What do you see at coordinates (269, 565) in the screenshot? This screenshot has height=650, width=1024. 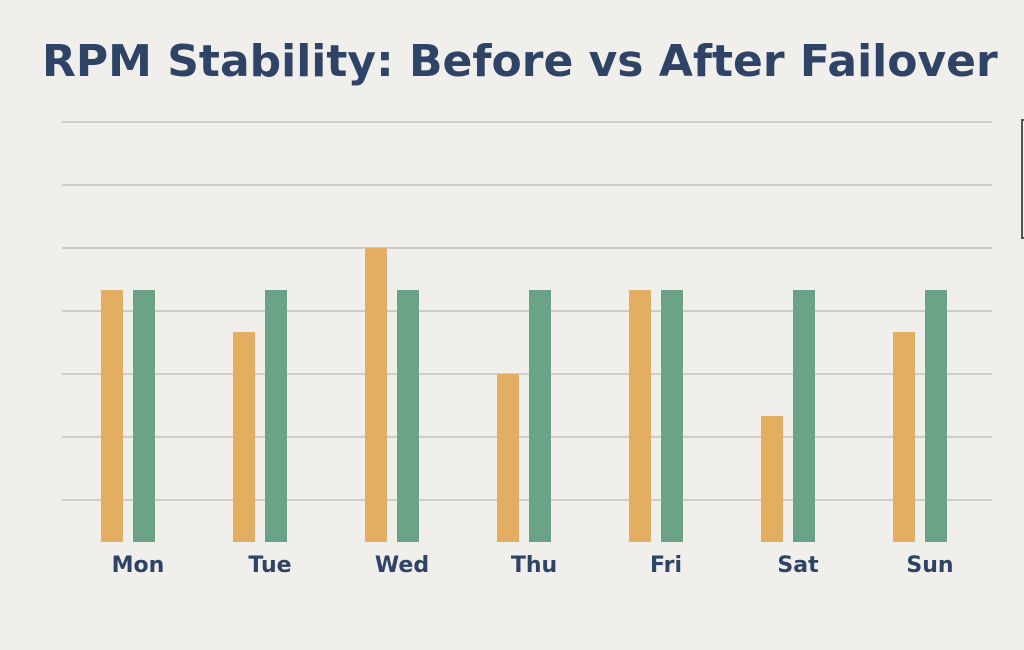 I see `x-tick-label: Tue` at bounding box center [269, 565].